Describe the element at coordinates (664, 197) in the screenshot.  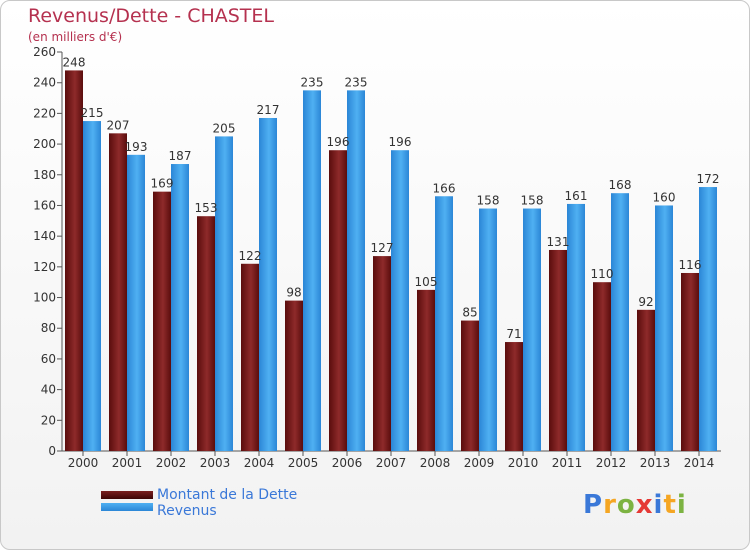
I see `revenue-value-label: 160` at that location.